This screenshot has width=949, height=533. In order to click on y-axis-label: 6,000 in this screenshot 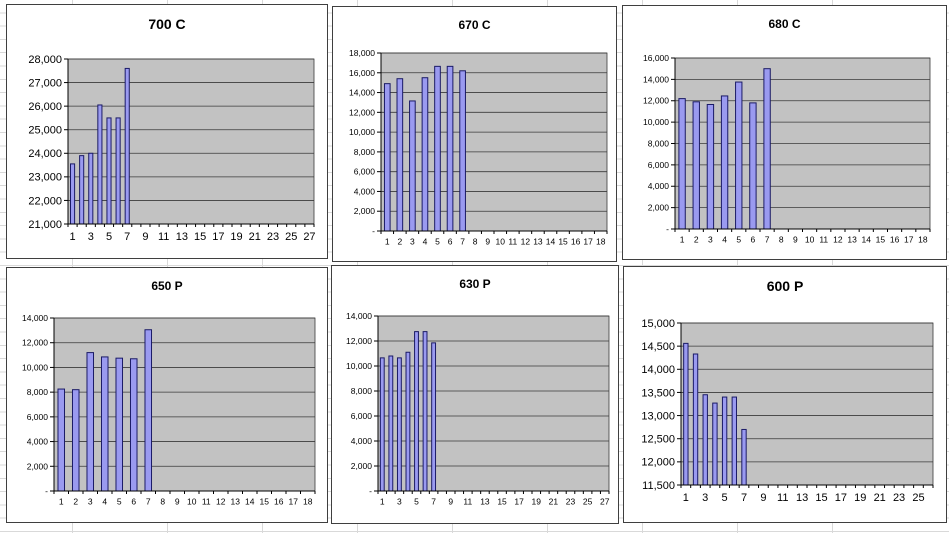, I will do `click(659, 165)`.